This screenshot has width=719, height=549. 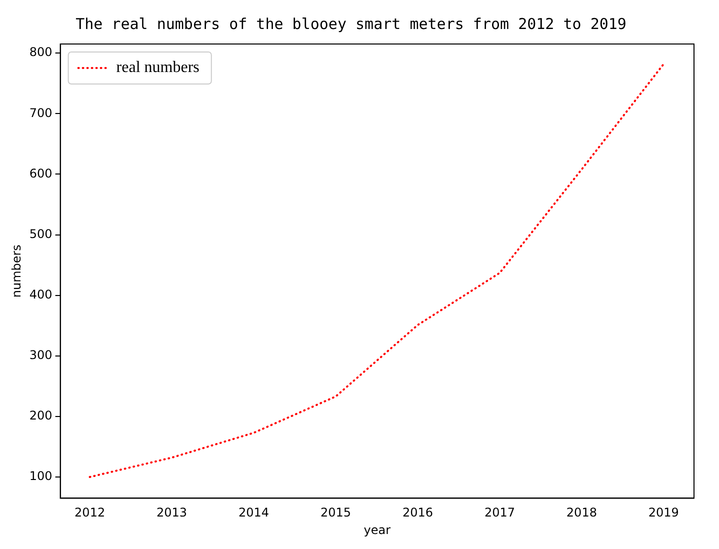 I want to click on y-tick-label: 400, so click(x=40, y=294).